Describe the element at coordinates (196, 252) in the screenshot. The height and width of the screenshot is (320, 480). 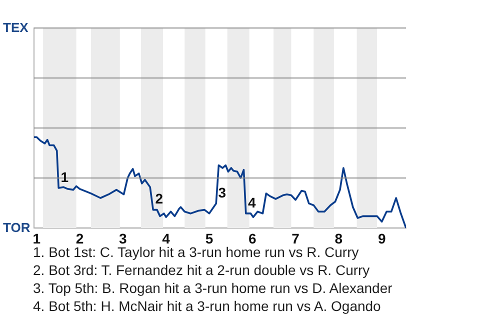
I see `text: 1. Bot 1st: C. Taylor hit a 3-run home run vs R. Curry` at that location.